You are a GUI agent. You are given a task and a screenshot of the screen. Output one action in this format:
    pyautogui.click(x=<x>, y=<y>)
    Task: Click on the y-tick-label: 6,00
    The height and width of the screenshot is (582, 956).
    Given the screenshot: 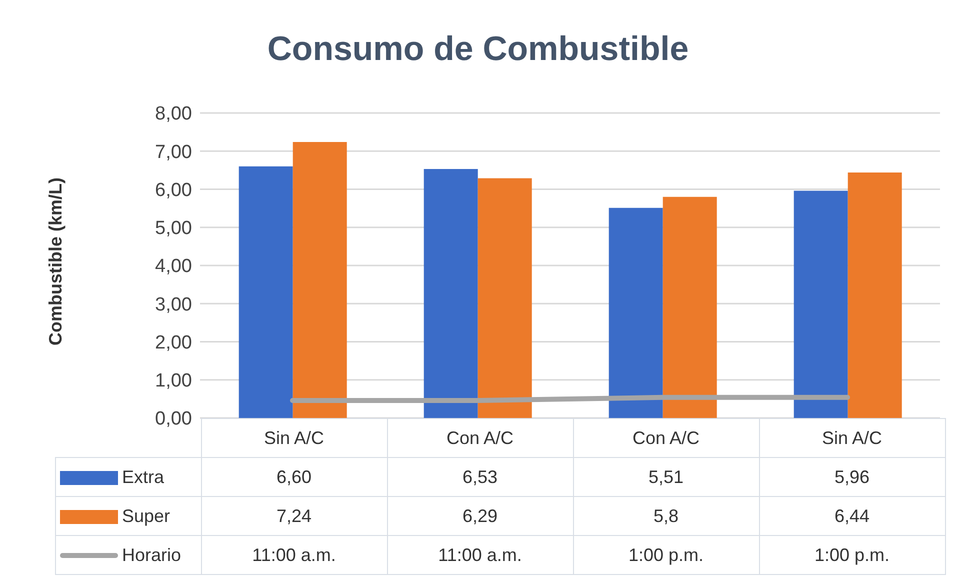 What is the action you would take?
    pyautogui.click(x=173, y=190)
    